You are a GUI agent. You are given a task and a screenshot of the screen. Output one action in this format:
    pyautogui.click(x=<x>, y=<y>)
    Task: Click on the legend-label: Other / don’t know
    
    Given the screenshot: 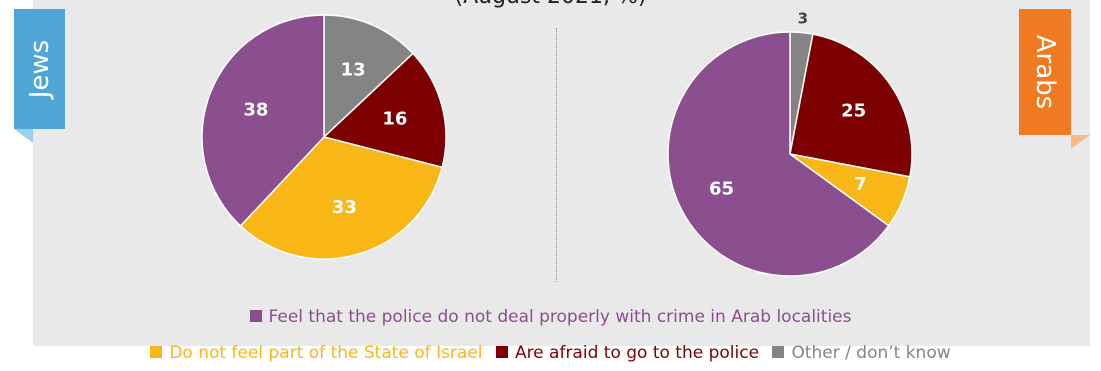 What is the action you would take?
    pyautogui.click(x=871, y=353)
    